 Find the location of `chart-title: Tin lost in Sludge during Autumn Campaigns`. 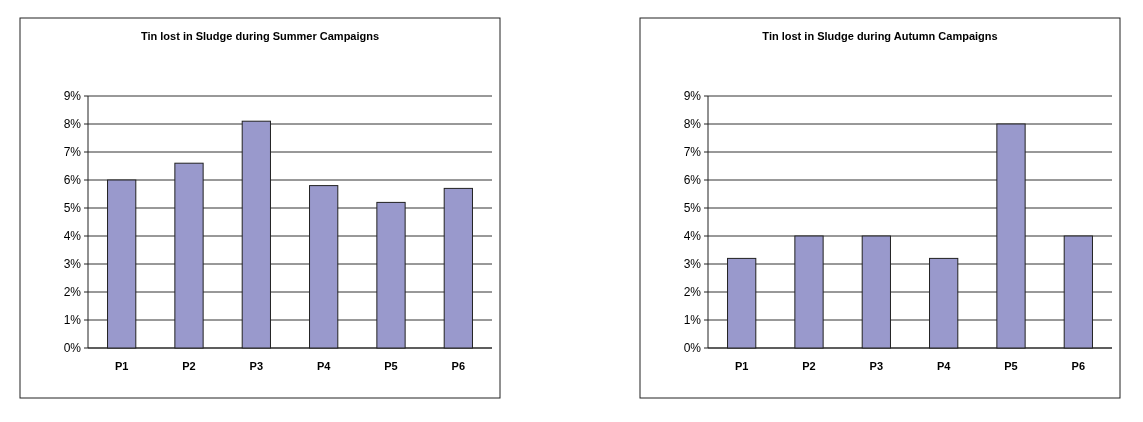

chart-title: Tin lost in Sludge during Autumn Campaigns is located at coordinates (880, 36).